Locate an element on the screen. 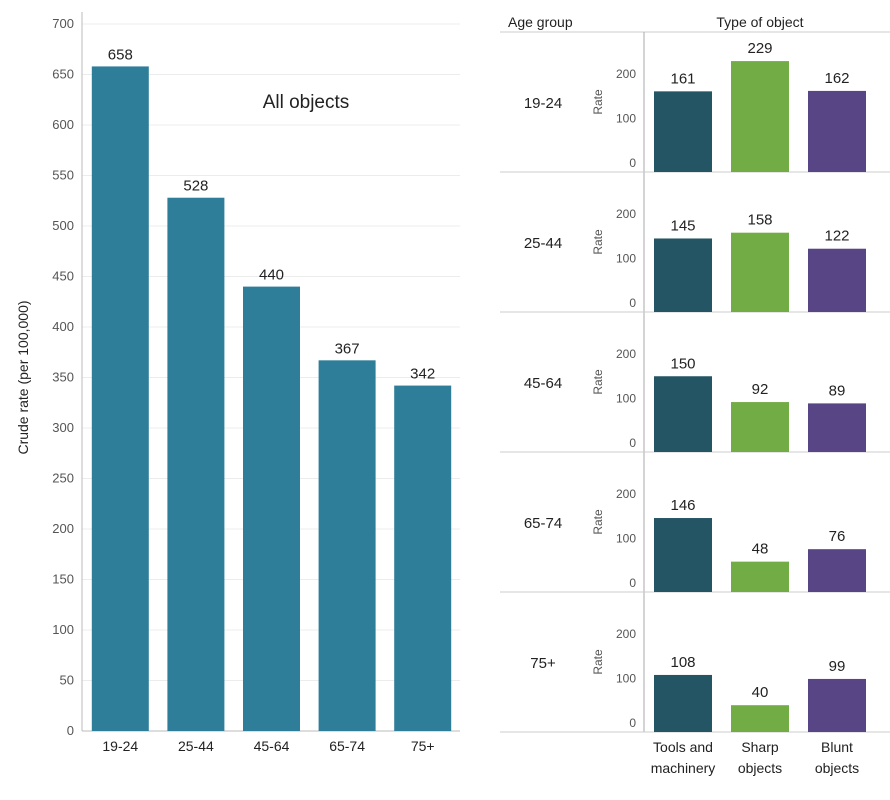  x-tick-label: 25-44 is located at coordinates (196, 746).